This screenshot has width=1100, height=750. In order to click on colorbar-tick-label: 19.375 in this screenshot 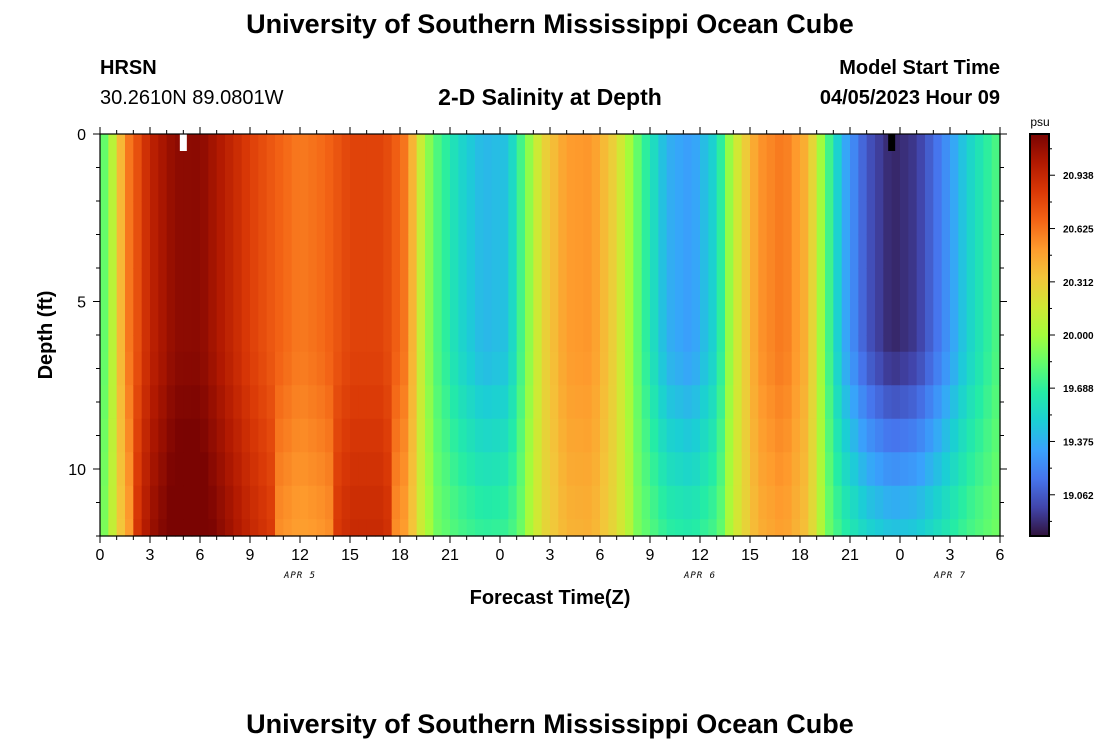, I will do `click(1078, 442)`.